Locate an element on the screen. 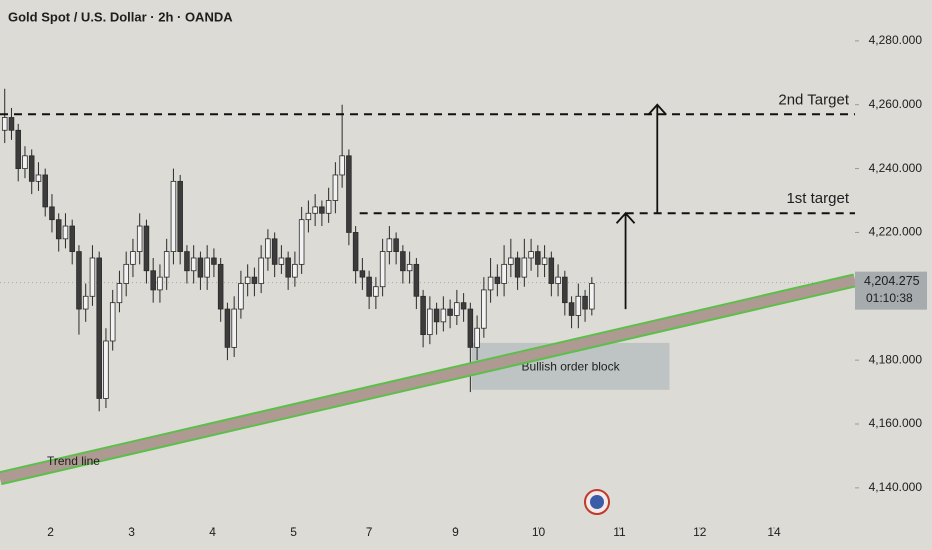  y-tick-label: 4,160.000 is located at coordinates (896, 423).